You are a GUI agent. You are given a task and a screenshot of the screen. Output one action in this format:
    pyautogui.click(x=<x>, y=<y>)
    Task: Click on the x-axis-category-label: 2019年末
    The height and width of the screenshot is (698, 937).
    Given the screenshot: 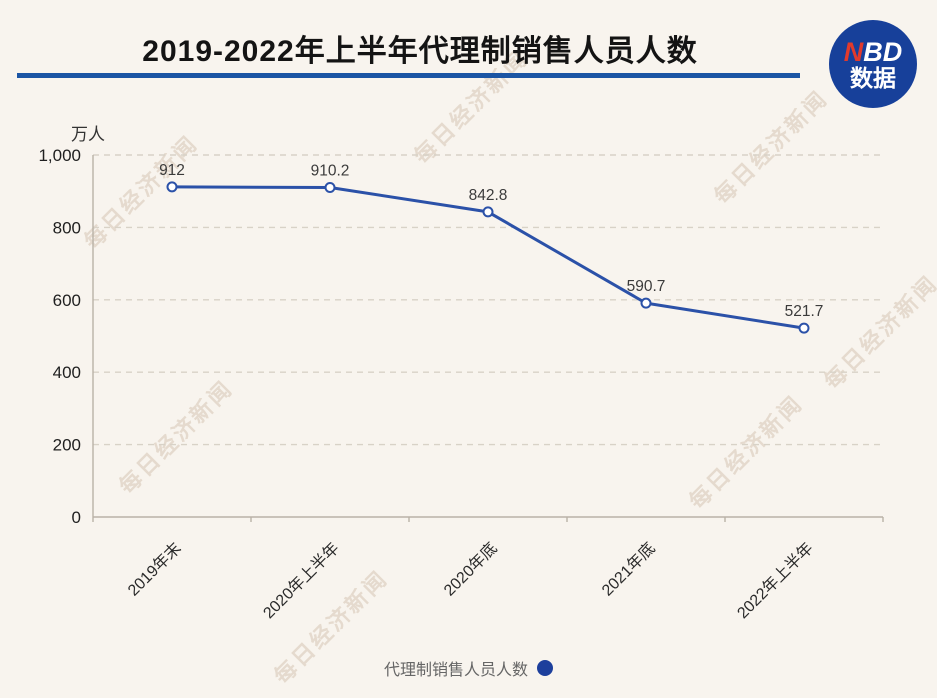 What is the action you would take?
    pyautogui.click(x=154, y=569)
    